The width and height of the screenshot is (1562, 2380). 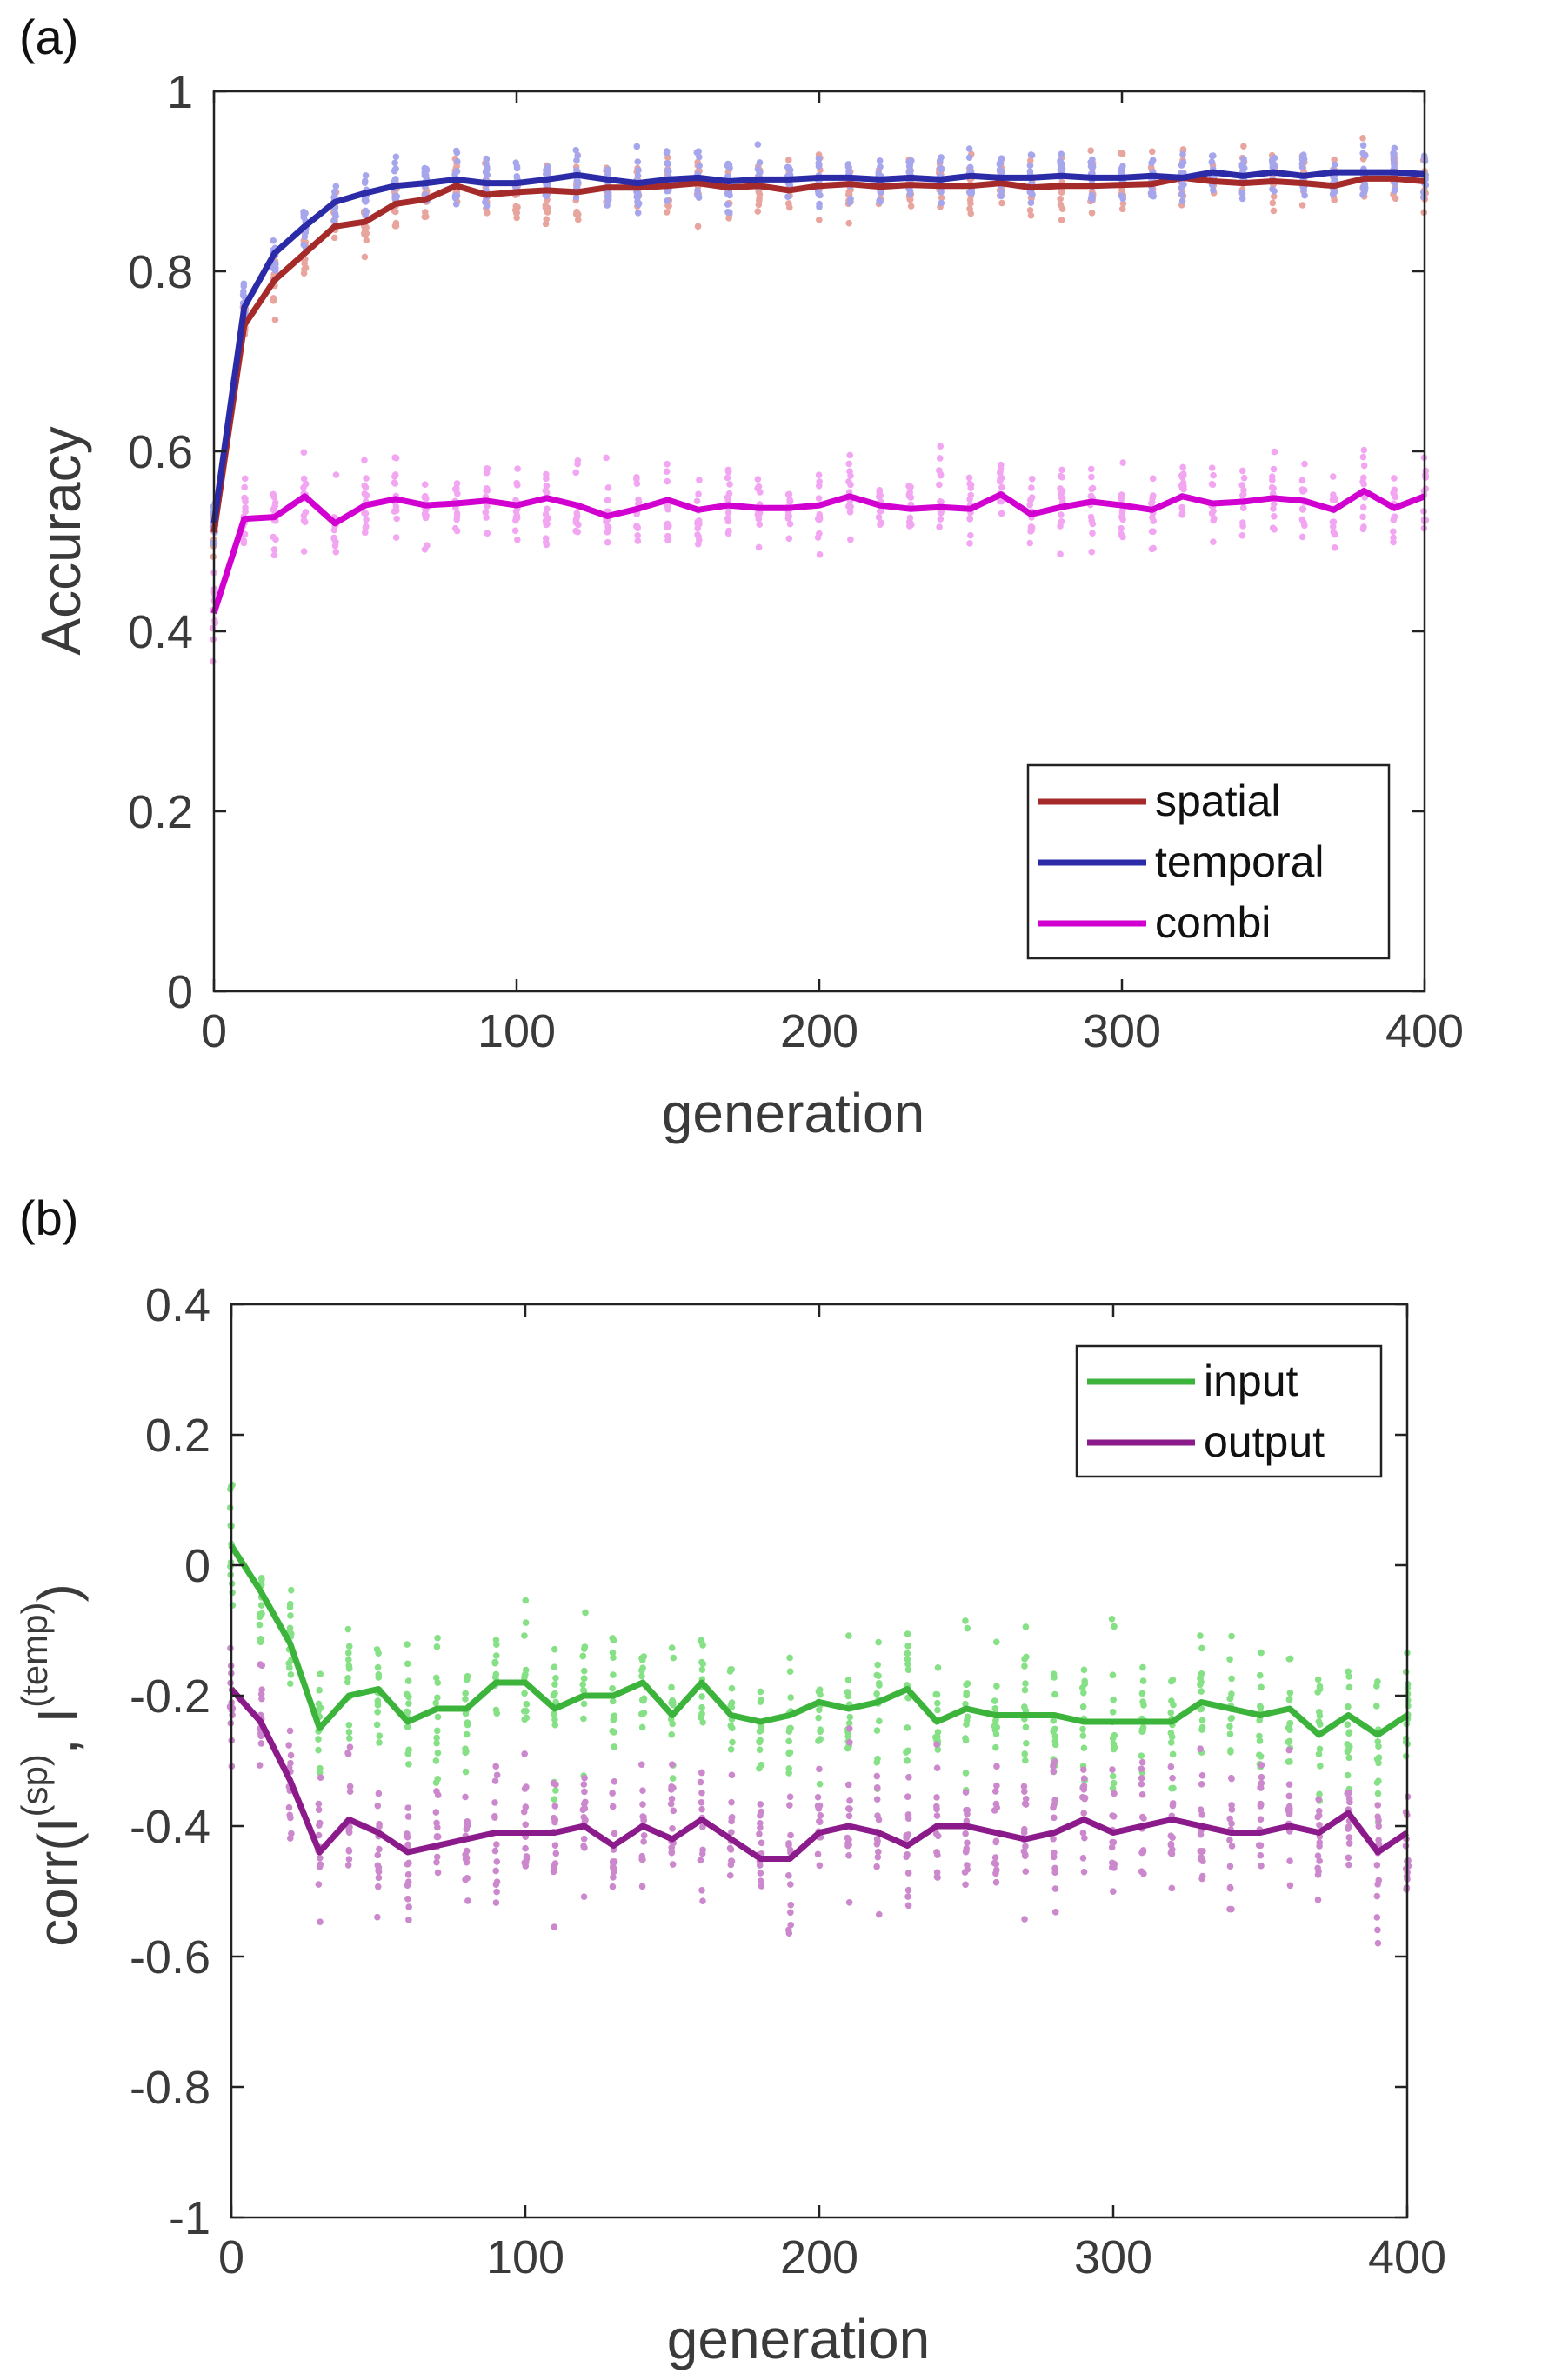 I want to click on x-tick-label: 100, so click(x=516, y=1031).